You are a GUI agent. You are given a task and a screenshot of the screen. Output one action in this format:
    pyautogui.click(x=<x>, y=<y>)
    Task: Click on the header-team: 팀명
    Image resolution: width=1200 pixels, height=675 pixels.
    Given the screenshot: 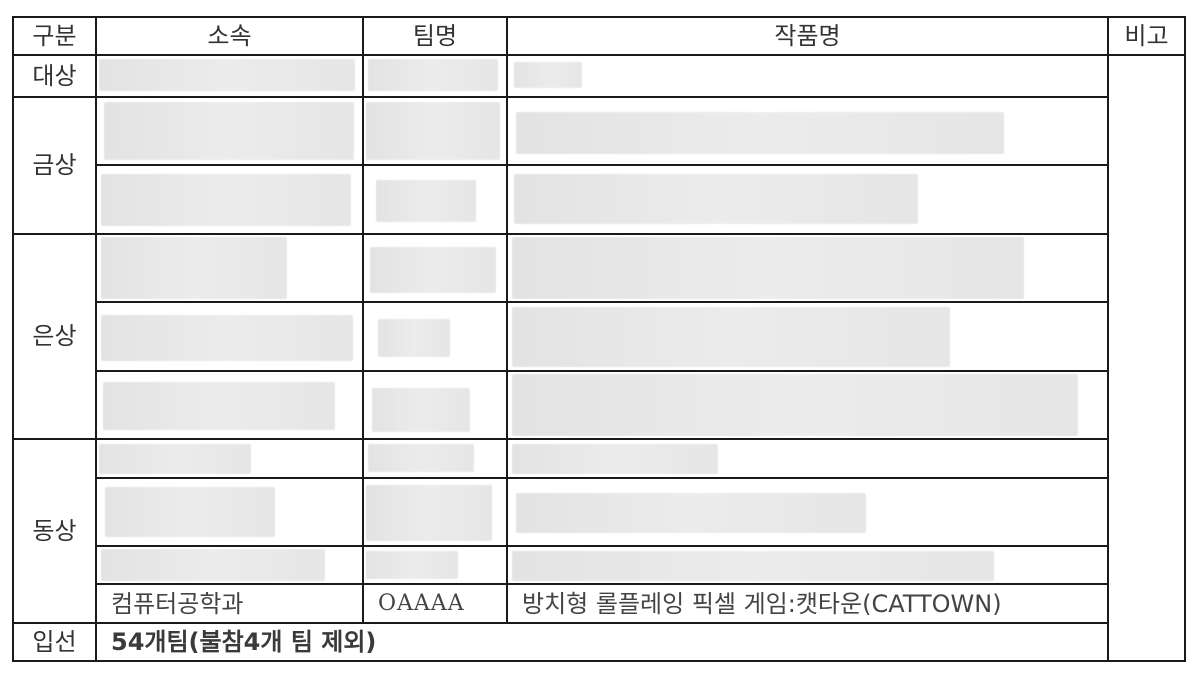 What is the action you would take?
    pyautogui.click(x=435, y=36)
    